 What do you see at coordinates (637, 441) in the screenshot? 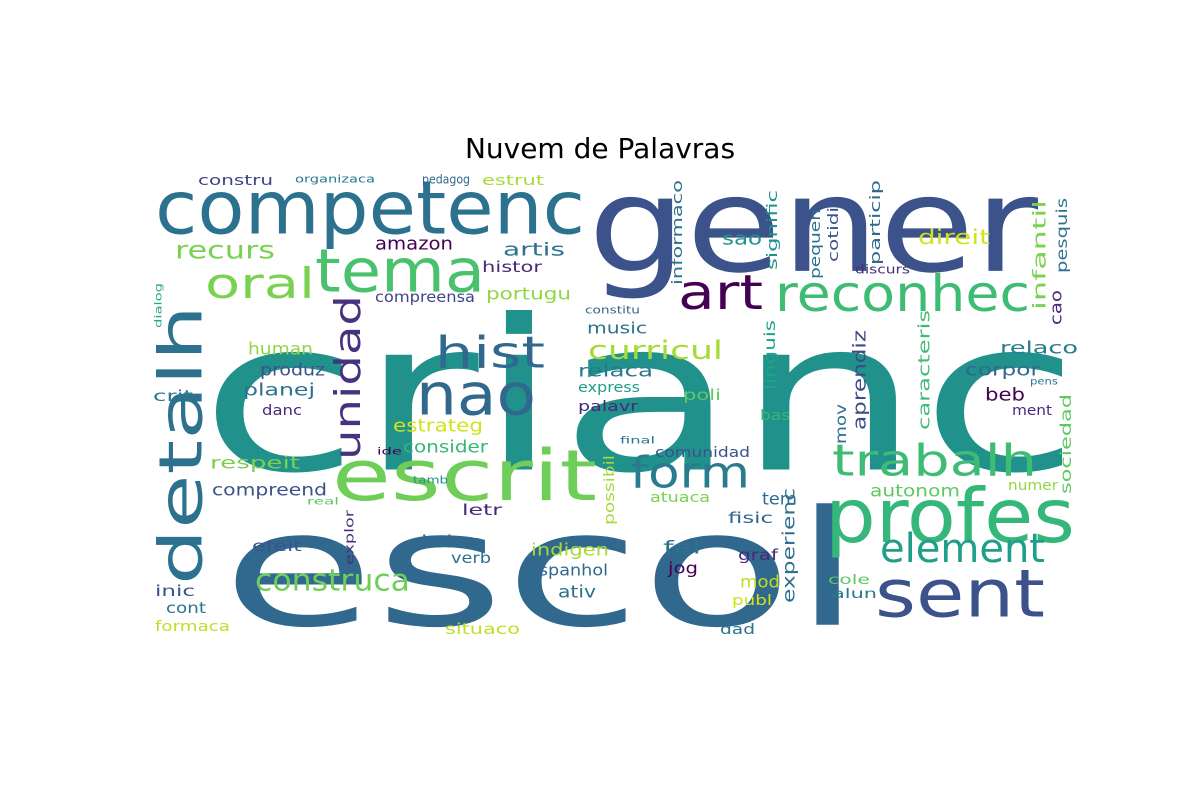
I see `cloud-word-final: final` at bounding box center [637, 441].